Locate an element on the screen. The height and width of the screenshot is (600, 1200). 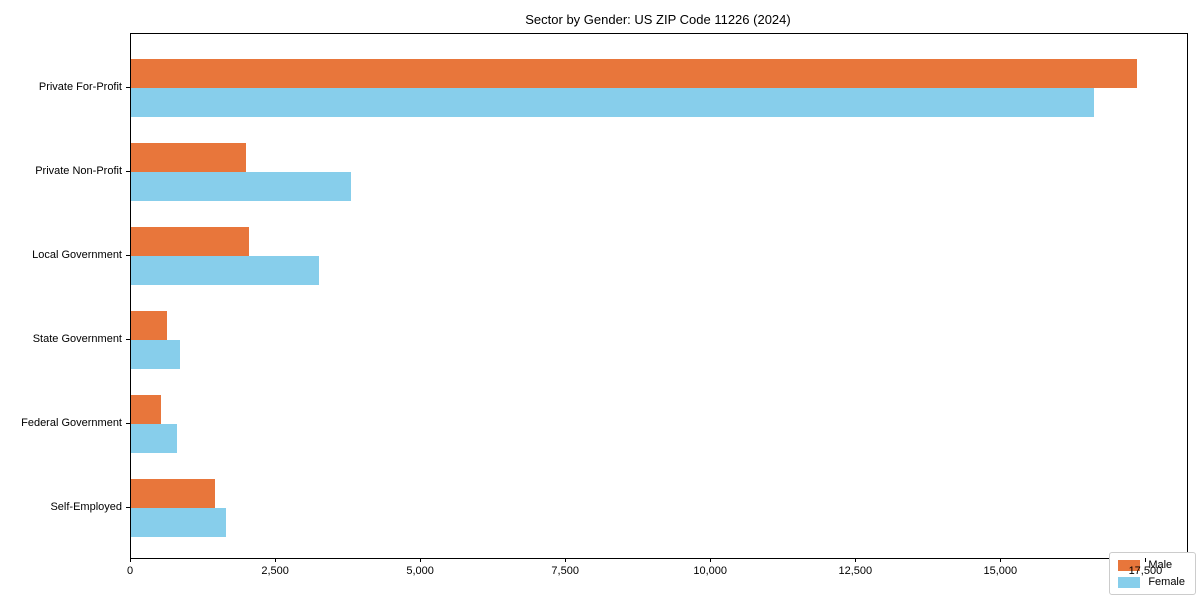
legend: Male Female is located at coordinates (1152, 573).